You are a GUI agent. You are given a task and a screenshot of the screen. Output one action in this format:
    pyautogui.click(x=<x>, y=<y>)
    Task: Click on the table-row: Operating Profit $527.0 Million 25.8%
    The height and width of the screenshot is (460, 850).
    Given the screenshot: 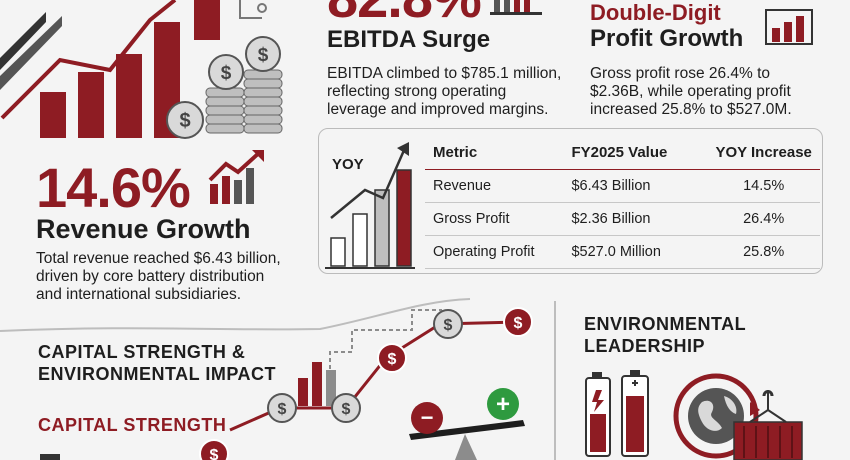 What is the action you would take?
    pyautogui.click(x=622, y=252)
    